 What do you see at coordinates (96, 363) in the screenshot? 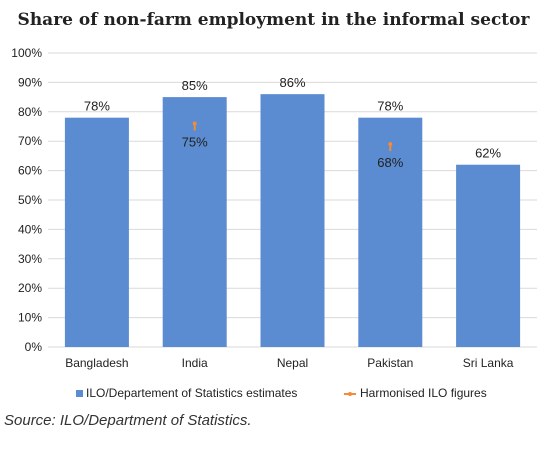
I see `x-tick-label: Bangladesh` at bounding box center [96, 363].